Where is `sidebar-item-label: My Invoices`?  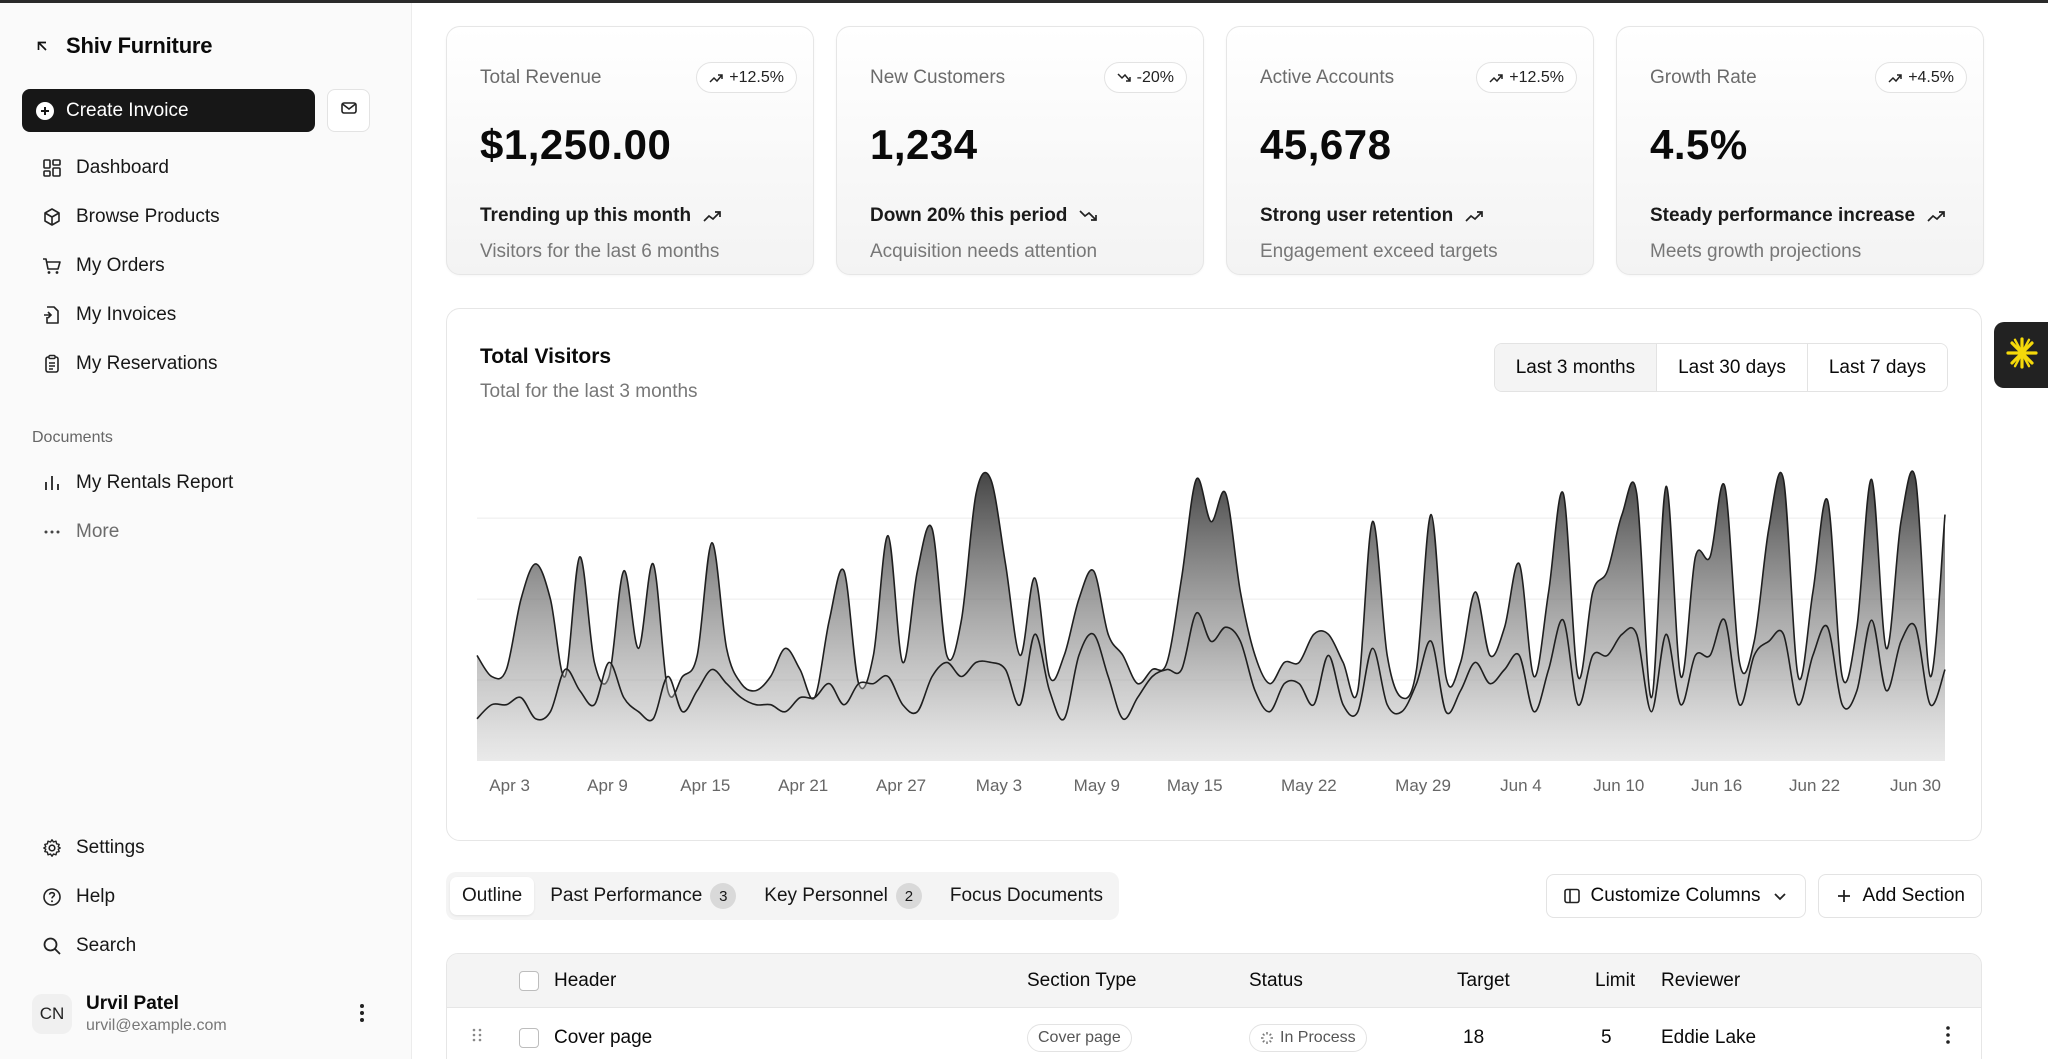 sidebar-item-label: My Invoices is located at coordinates (126, 314).